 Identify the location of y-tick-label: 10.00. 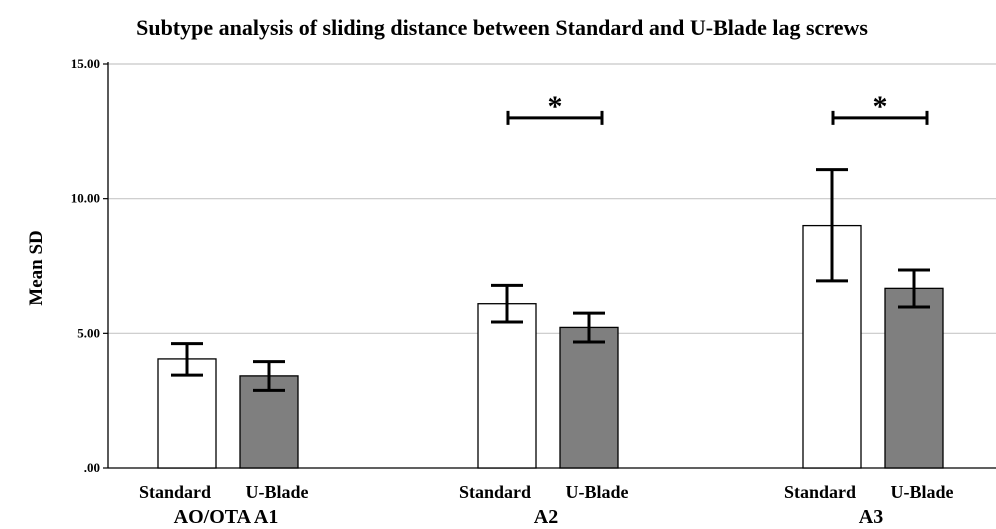
(85, 198).